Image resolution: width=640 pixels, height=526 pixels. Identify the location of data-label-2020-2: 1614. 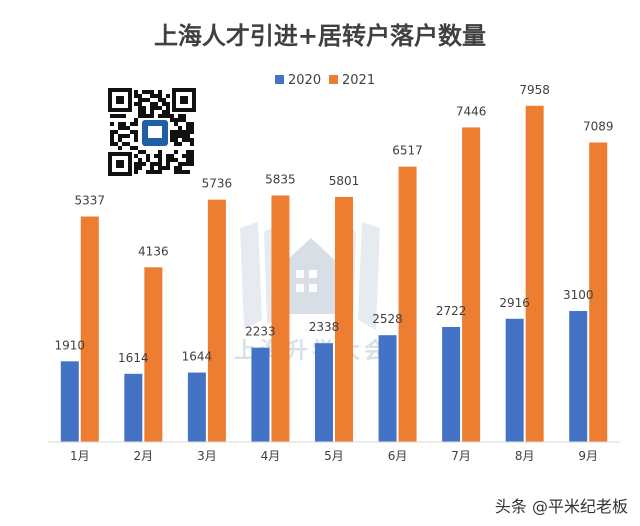
(133, 358).